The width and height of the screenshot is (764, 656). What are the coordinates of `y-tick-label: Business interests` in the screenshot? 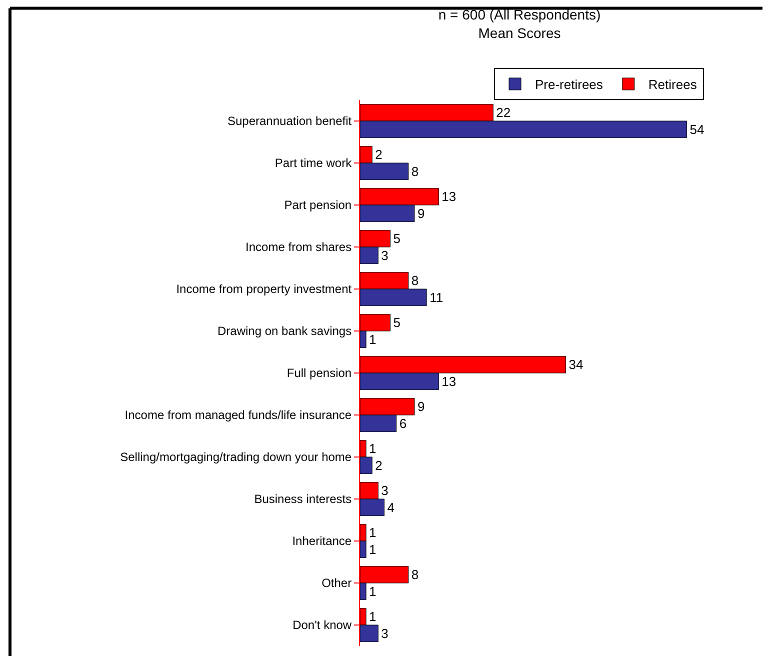 It's located at (303, 499).